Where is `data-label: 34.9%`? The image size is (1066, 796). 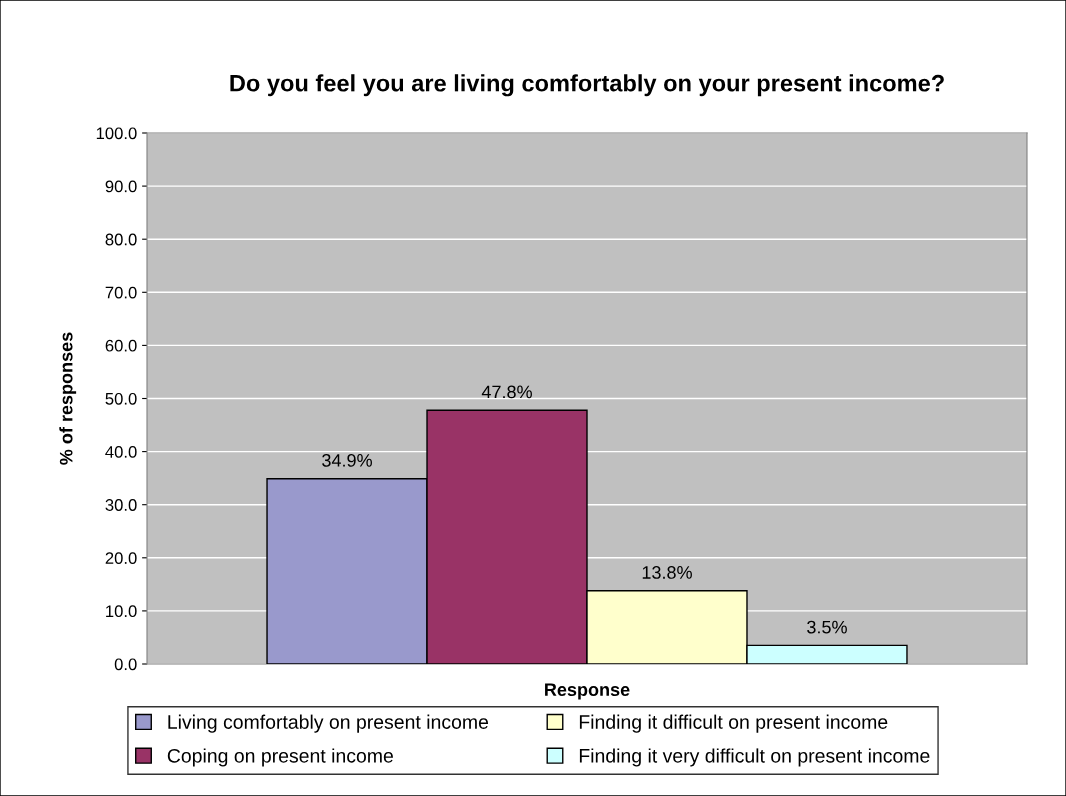
data-label: 34.9% is located at coordinates (347, 460).